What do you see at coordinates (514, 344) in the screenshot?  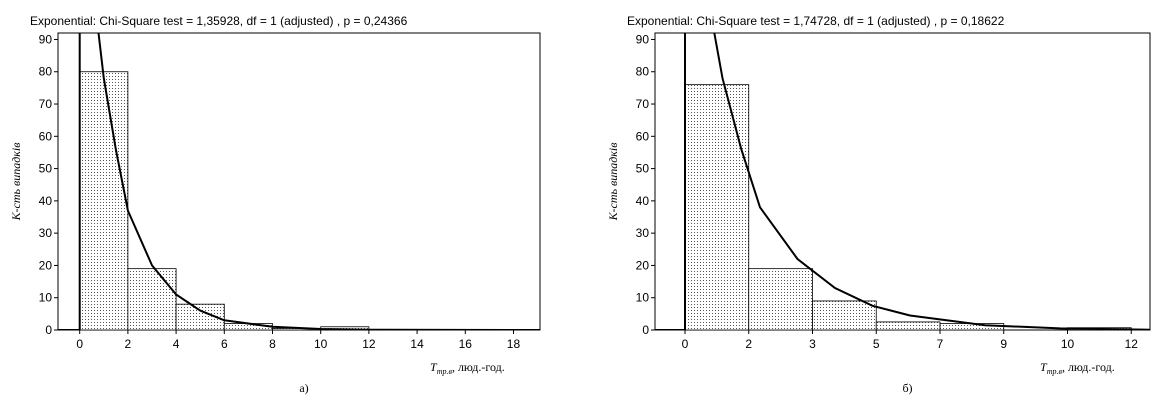 I see `x-tick-label: 18` at bounding box center [514, 344].